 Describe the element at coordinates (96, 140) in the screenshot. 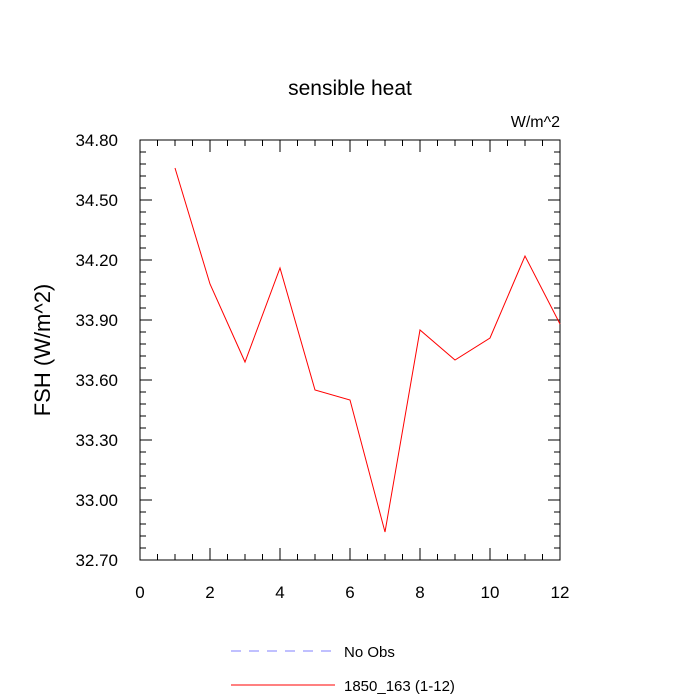

I see `y-tick-label: 34.80` at that location.